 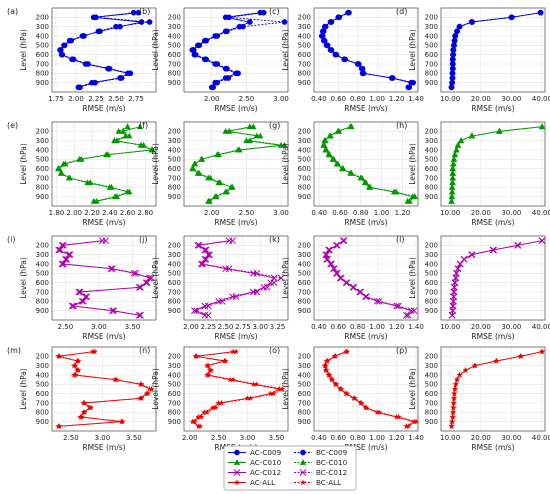 I want to click on panel-label: (k), so click(x=274, y=239).